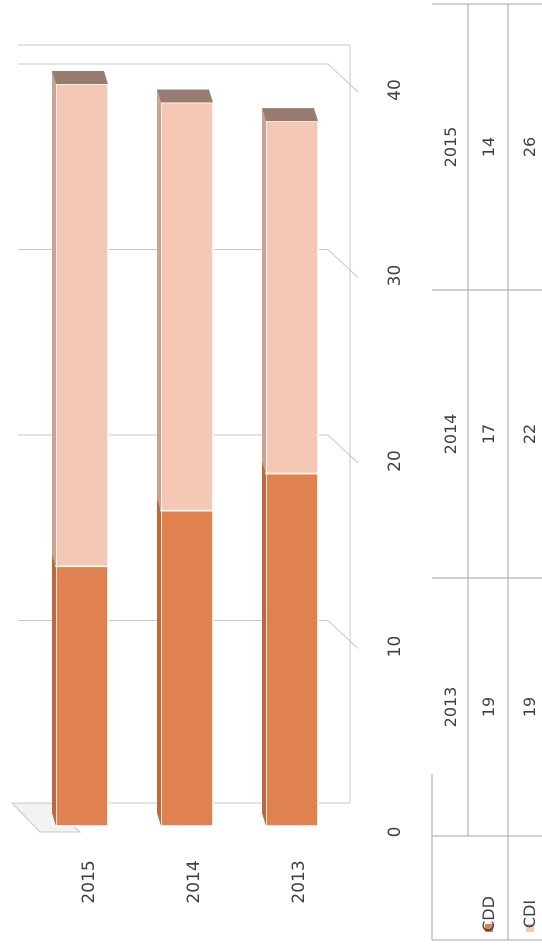 The image size is (542, 949). Describe the element at coordinates (450, 147) in the screenshot. I see `table-column-header: 2015` at that location.